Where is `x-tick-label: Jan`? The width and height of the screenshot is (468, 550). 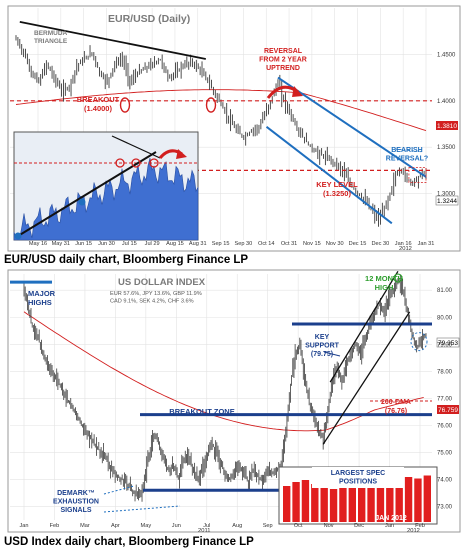 x-tick-label: Jan is located at coordinates (23, 526).